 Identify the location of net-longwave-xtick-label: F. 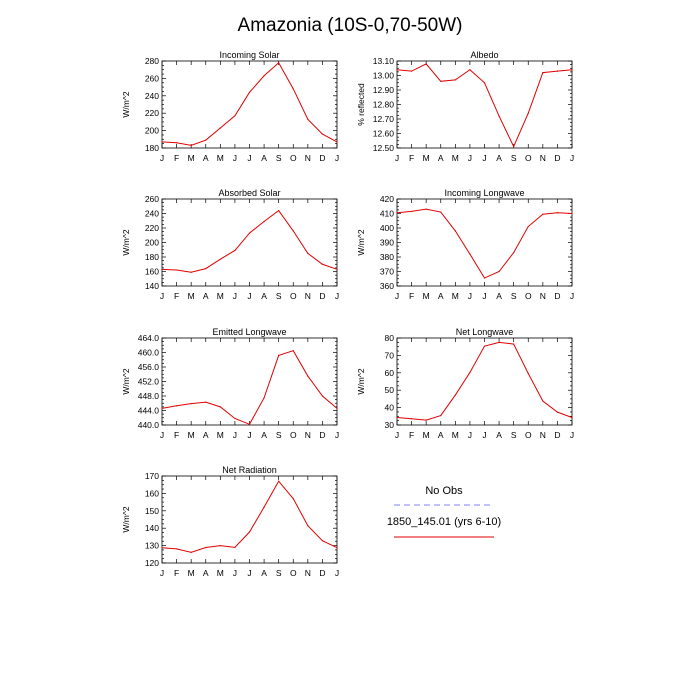
(411, 435).